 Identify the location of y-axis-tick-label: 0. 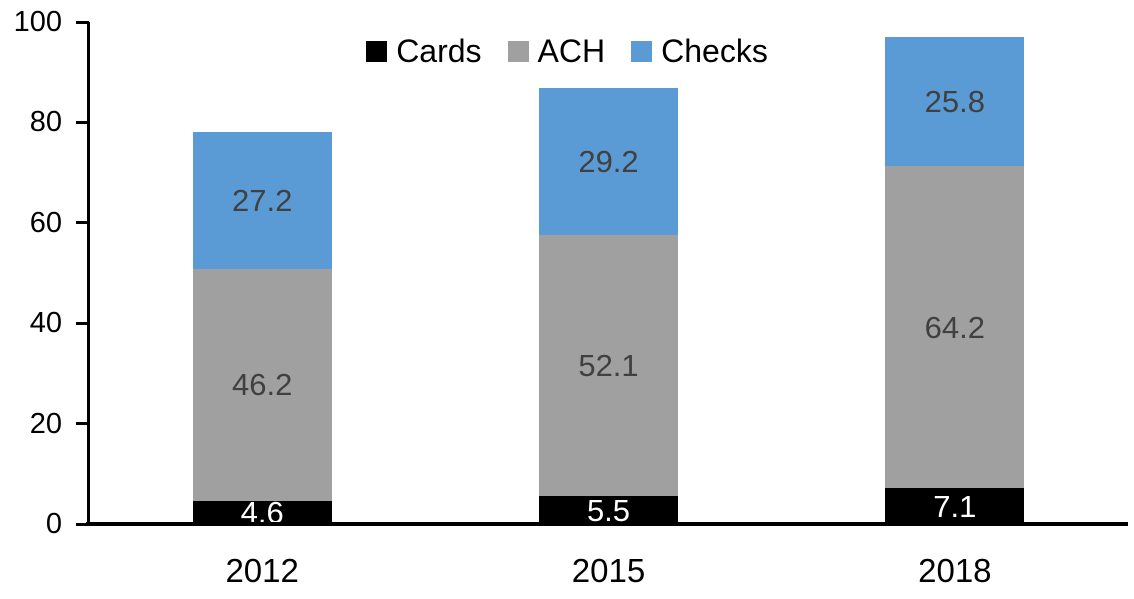
(53, 524).